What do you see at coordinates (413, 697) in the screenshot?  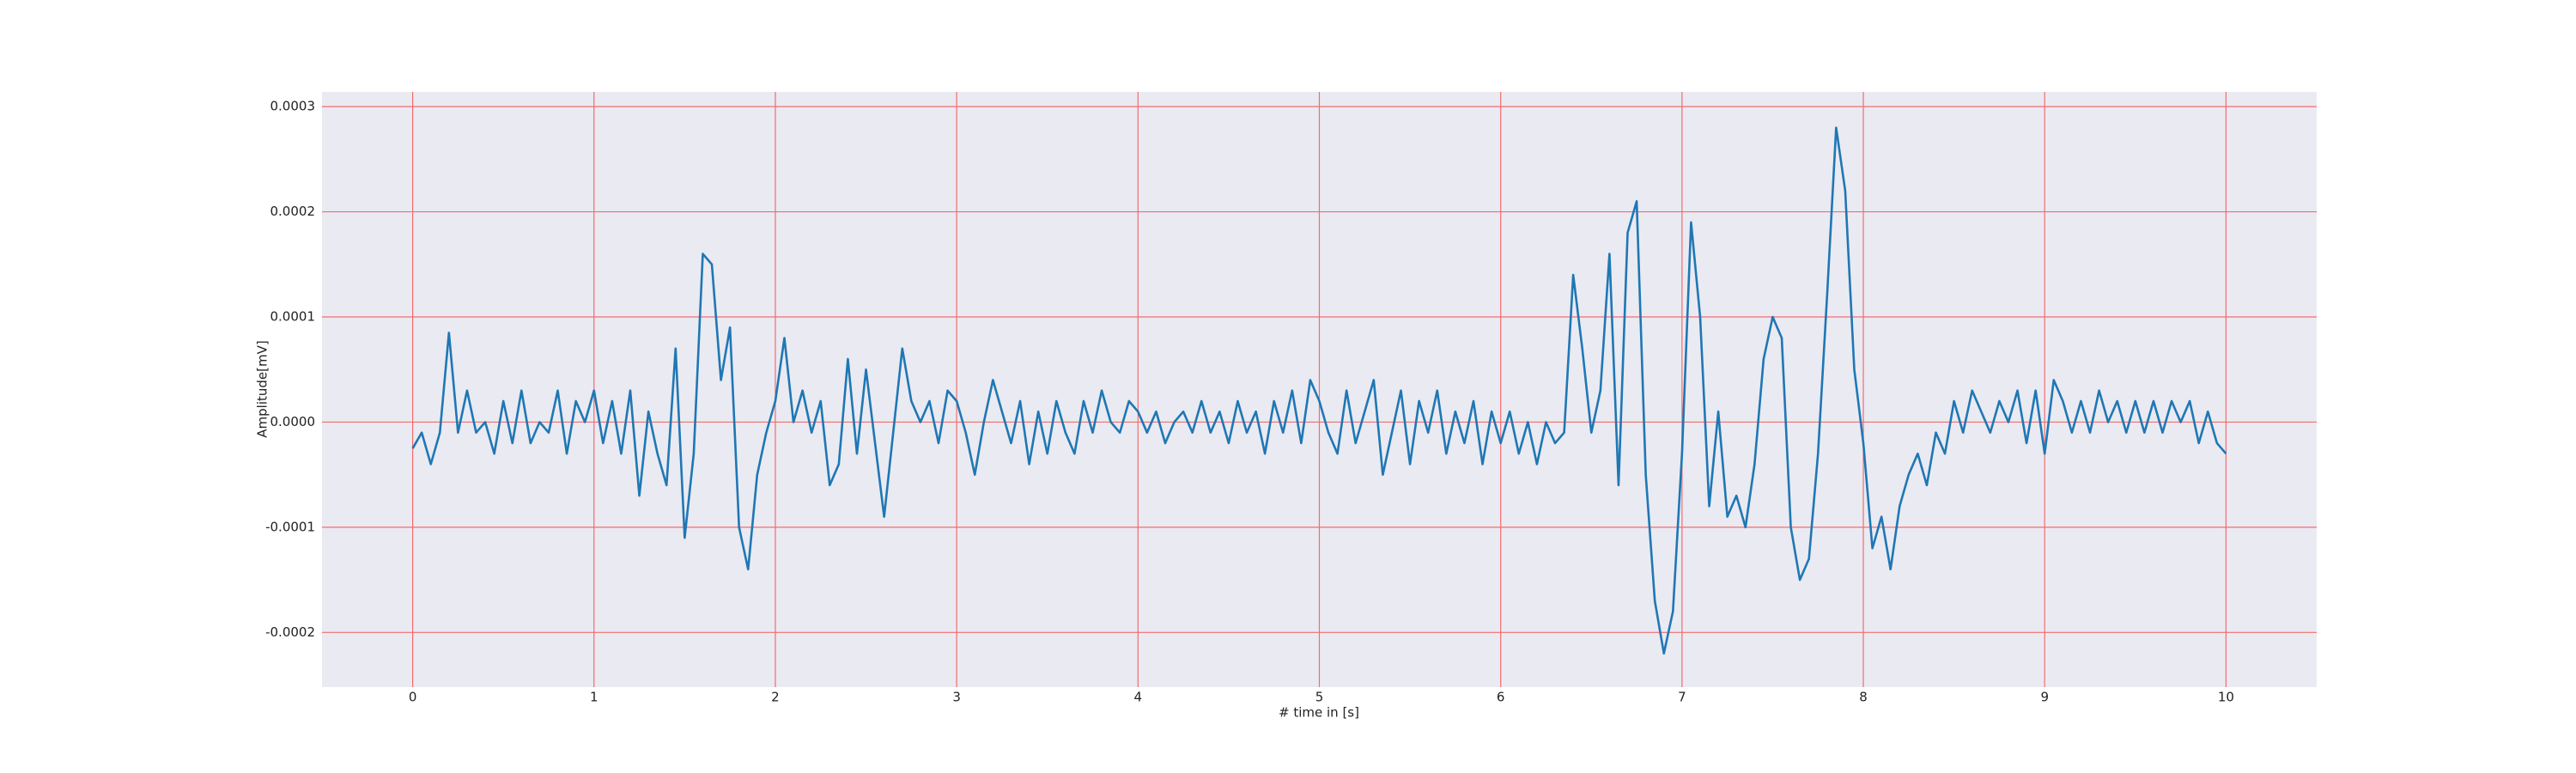 I see `x-tick-label: 0` at bounding box center [413, 697].